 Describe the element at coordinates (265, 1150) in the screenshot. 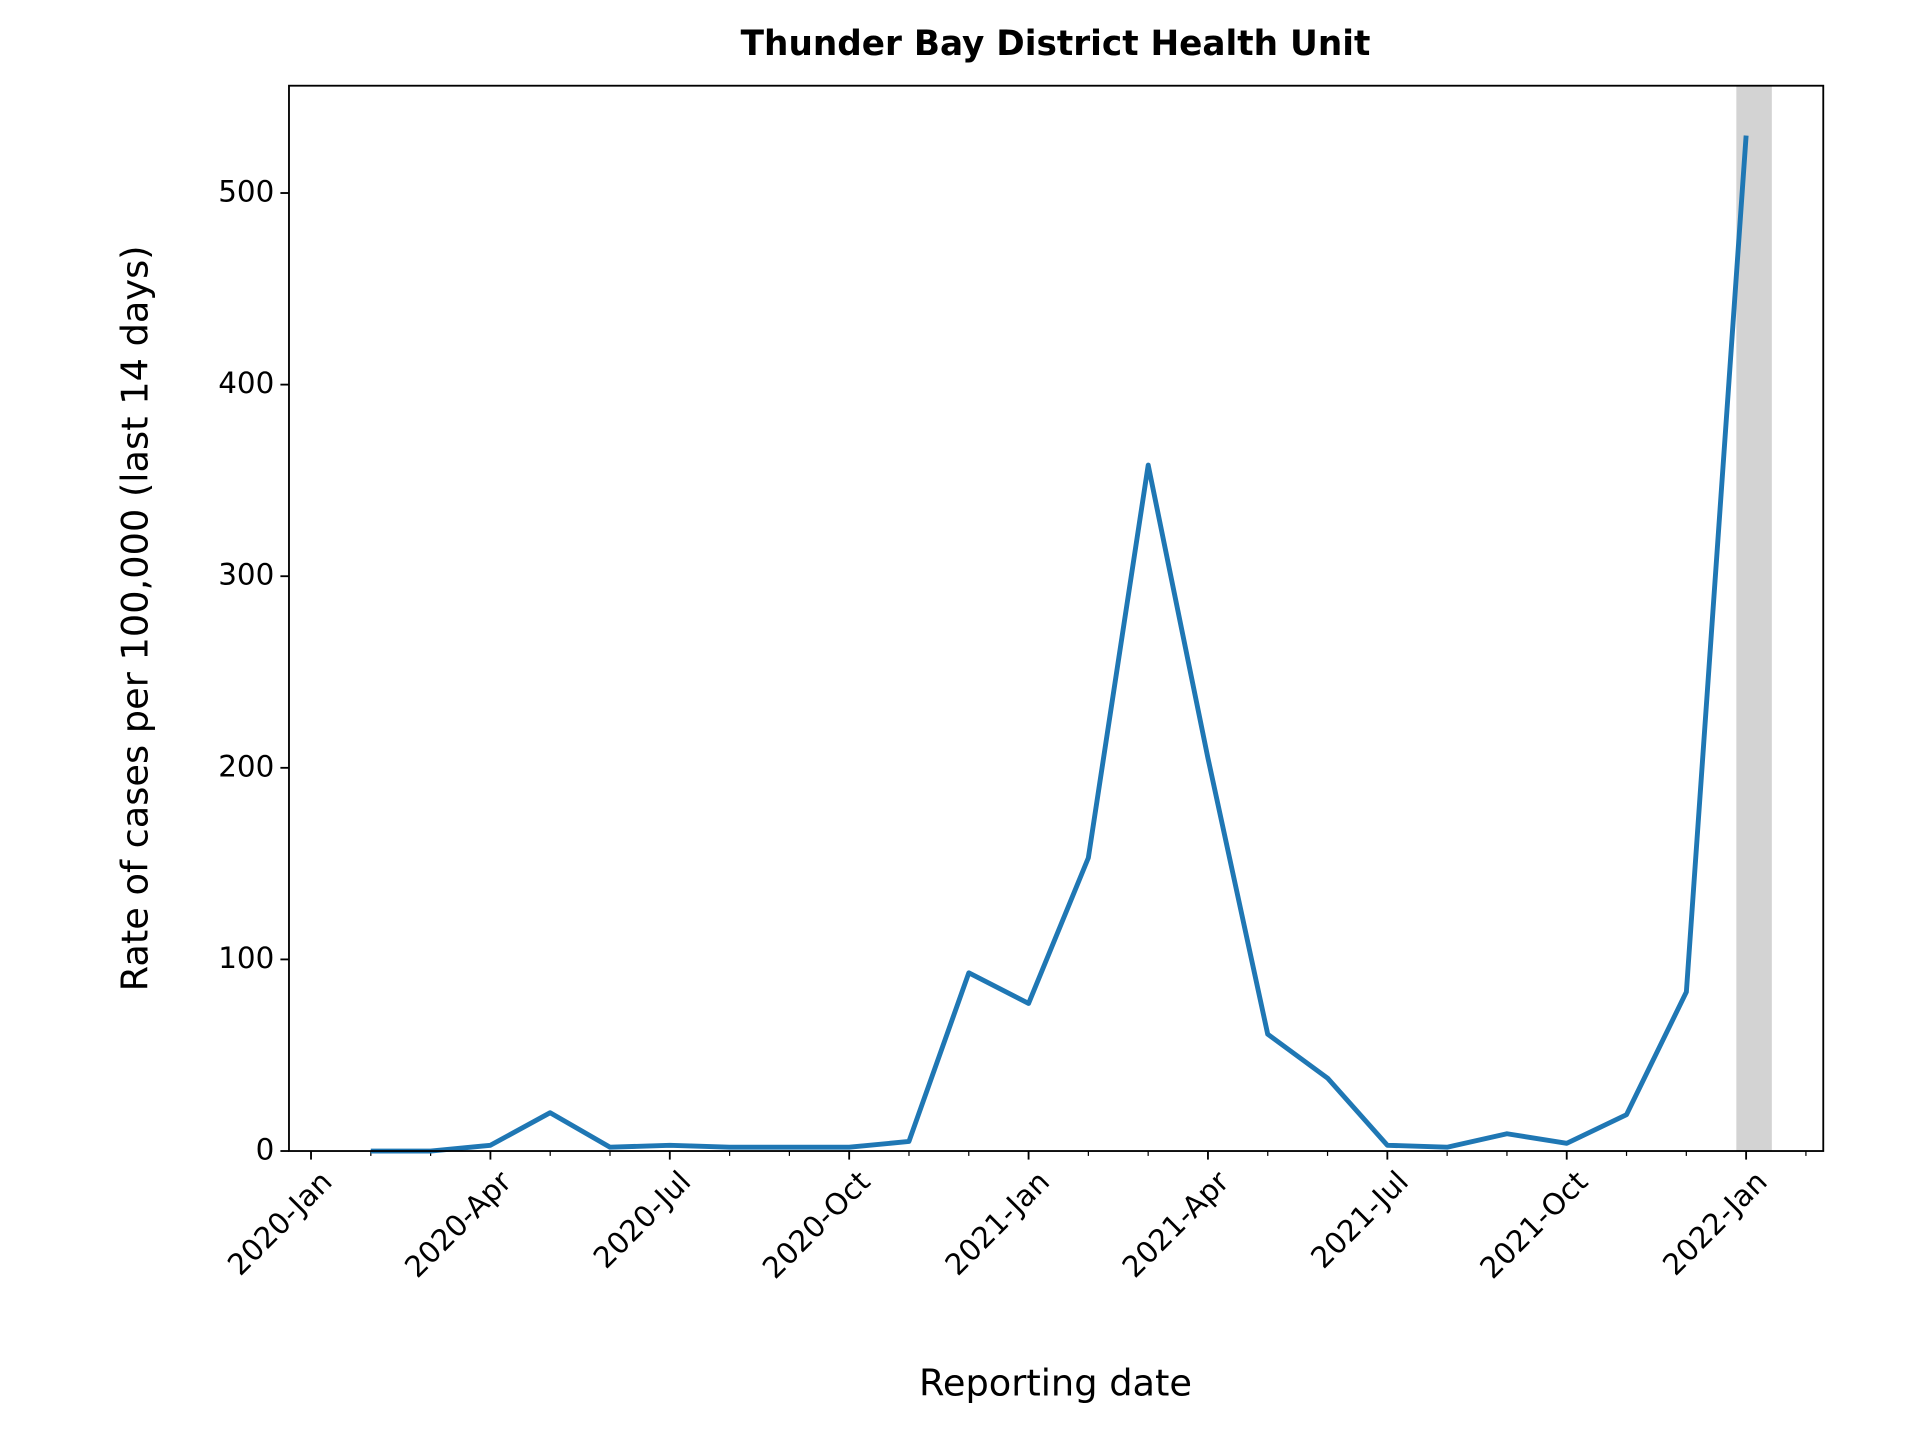

I see `y-tick-label: 0` at that location.